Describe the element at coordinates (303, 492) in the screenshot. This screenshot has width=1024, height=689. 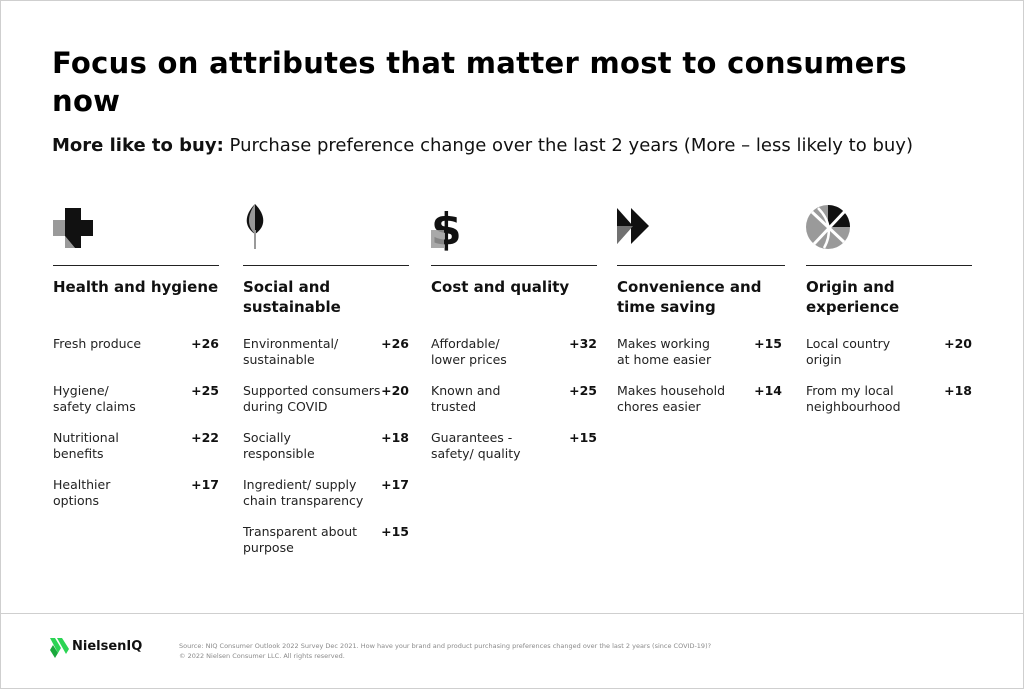
I see `item-label: Ingredient/ supply chain transparency` at that location.